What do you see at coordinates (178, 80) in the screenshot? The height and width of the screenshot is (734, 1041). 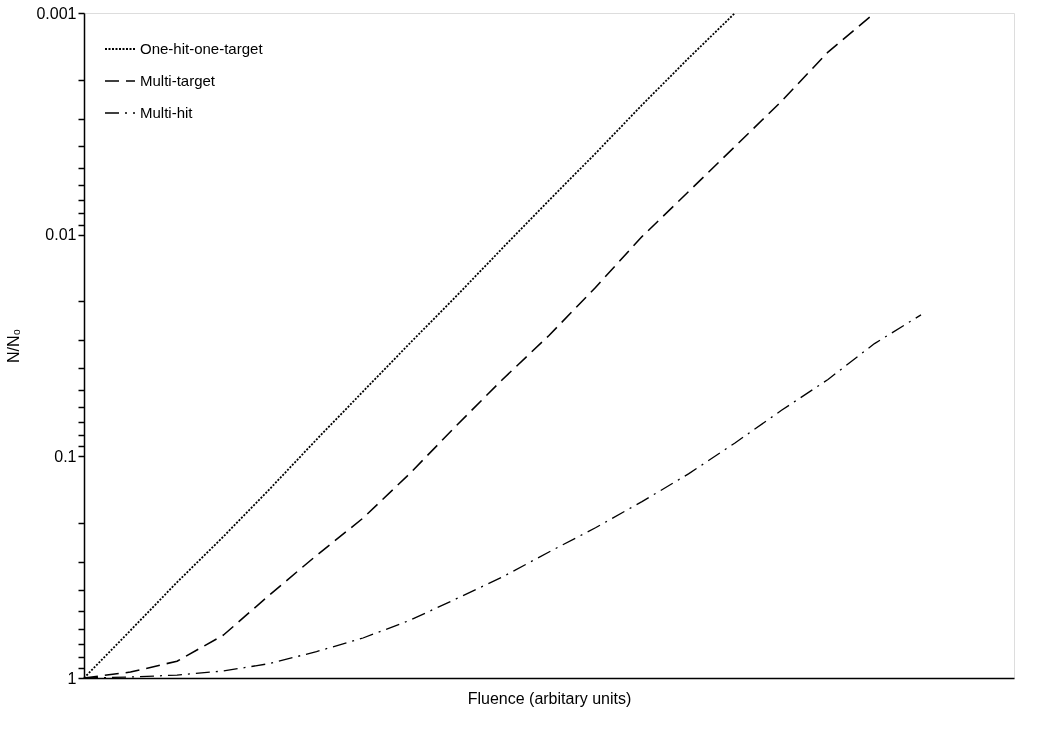 I see `legend-label: Multi-target` at bounding box center [178, 80].